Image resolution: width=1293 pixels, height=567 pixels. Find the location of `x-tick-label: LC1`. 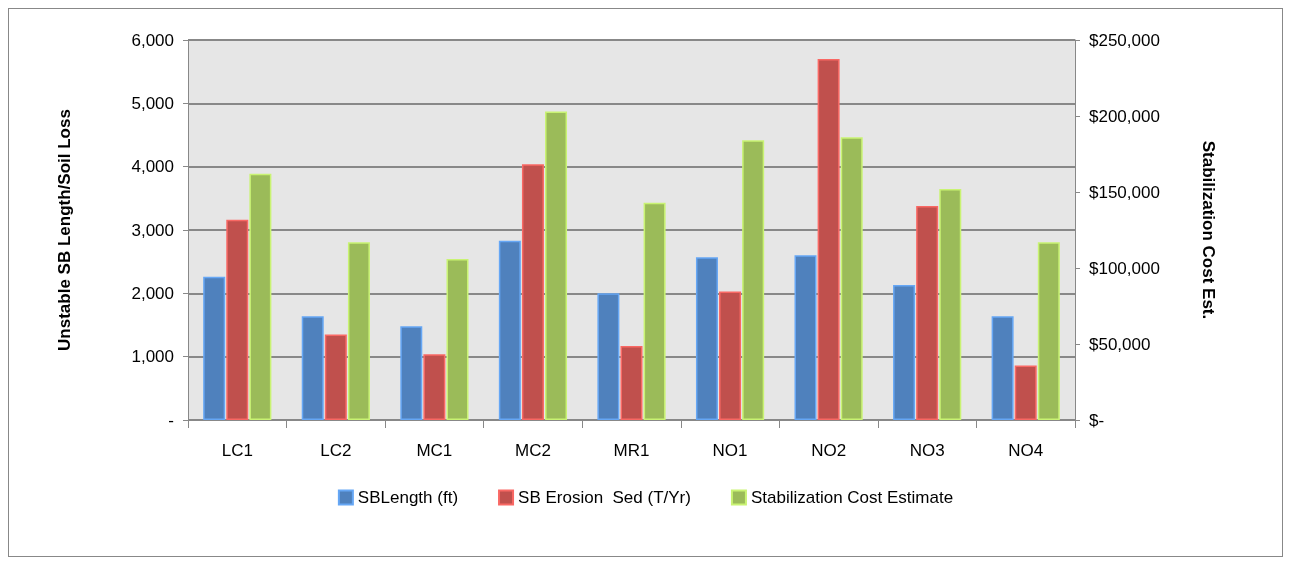

x-tick-label: LC1 is located at coordinates (237, 450).